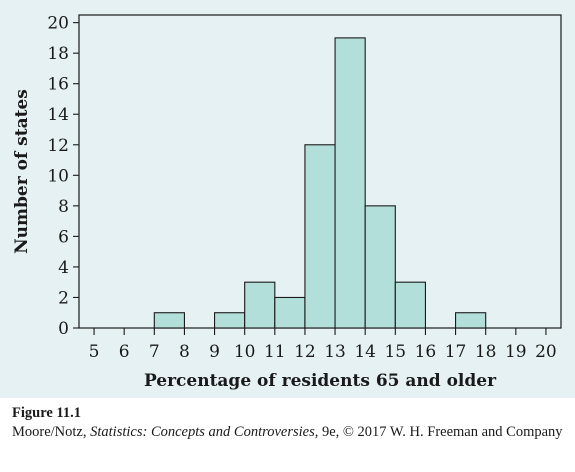  What do you see at coordinates (58, 115) in the screenshot?
I see `y-tick-label: 14` at bounding box center [58, 115].